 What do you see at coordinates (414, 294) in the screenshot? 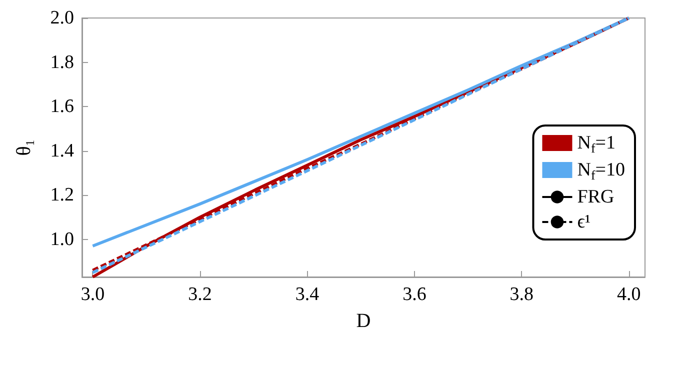
I see `x-tick-label: 3.6` at bounding box center [414, 294].